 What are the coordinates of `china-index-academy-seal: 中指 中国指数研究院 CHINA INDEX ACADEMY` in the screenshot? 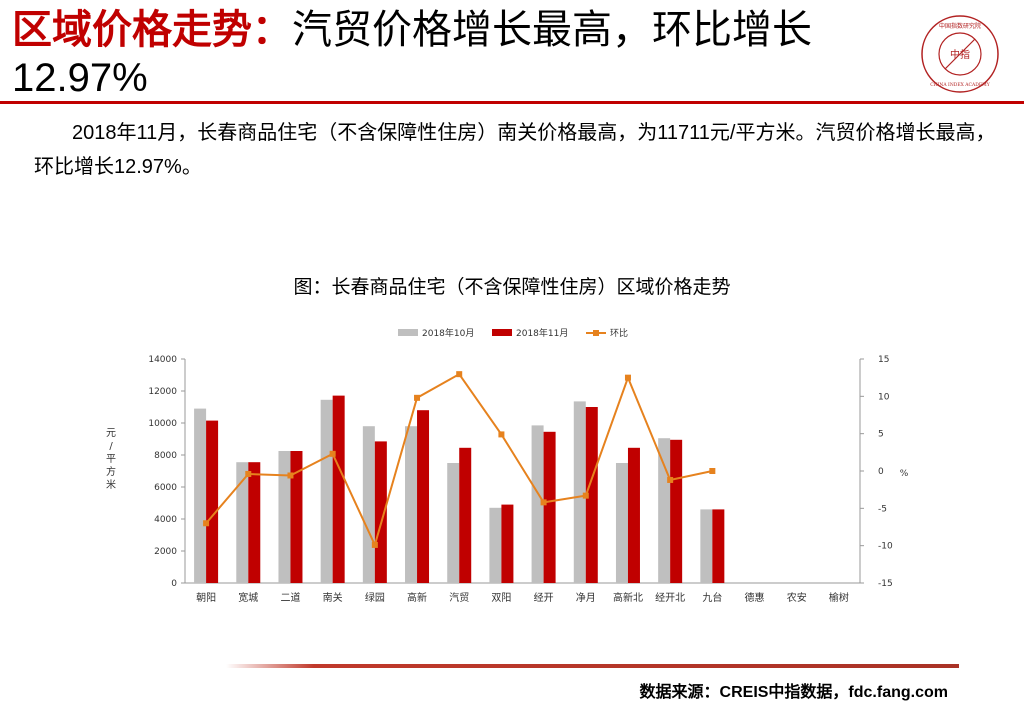 It's located at (960, 54).